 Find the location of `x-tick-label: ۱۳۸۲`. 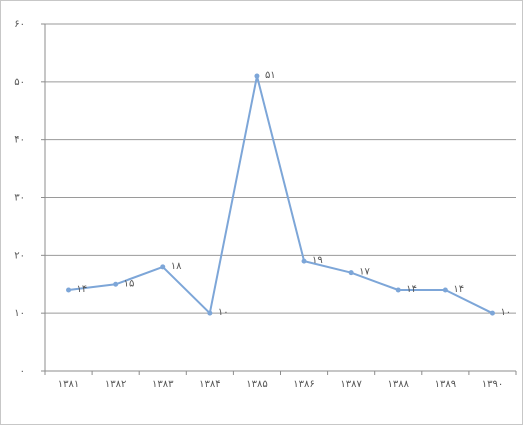

x-tick-label: ۱۳۸۲ is located at coordinates (115, 384).